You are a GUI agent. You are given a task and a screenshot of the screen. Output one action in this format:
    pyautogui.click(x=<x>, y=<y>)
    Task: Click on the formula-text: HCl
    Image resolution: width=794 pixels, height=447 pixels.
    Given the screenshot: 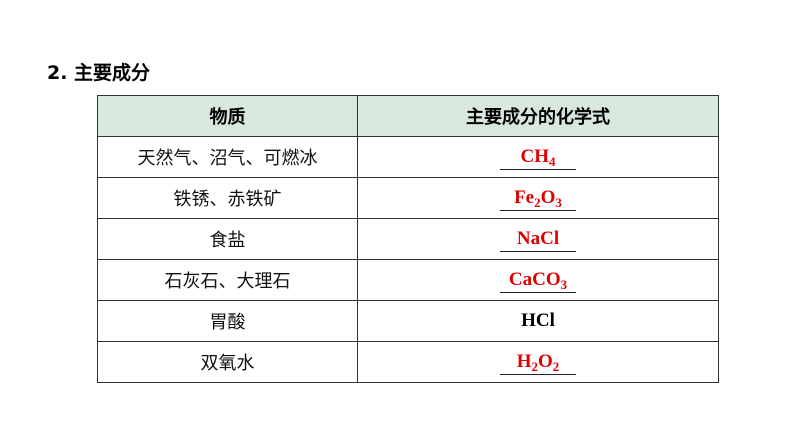 What is the action you would take?
    pyautogui.click(x=538, y=320)
    